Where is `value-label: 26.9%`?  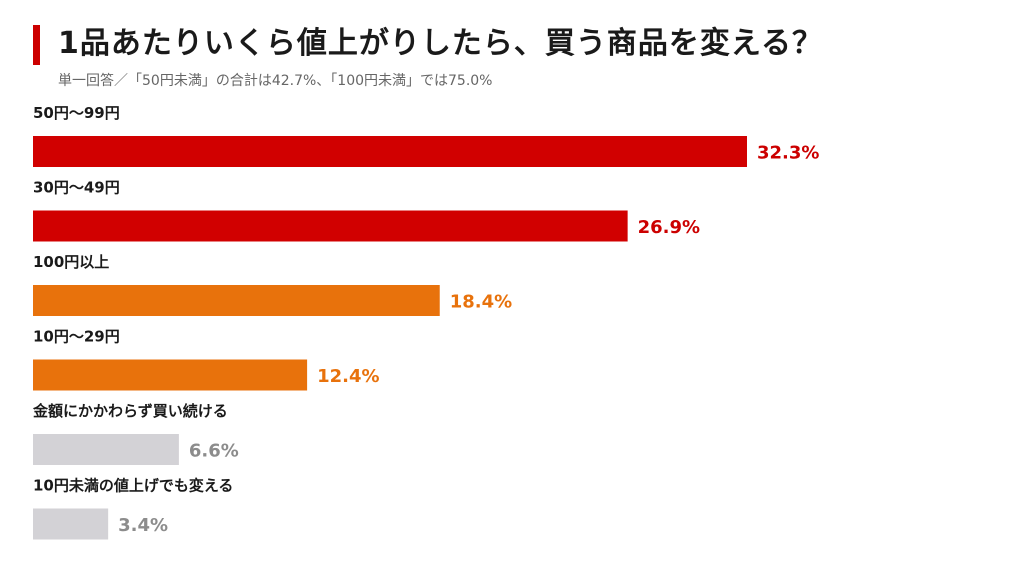
value-label: 26.9% is located at coordinates (669, 227).